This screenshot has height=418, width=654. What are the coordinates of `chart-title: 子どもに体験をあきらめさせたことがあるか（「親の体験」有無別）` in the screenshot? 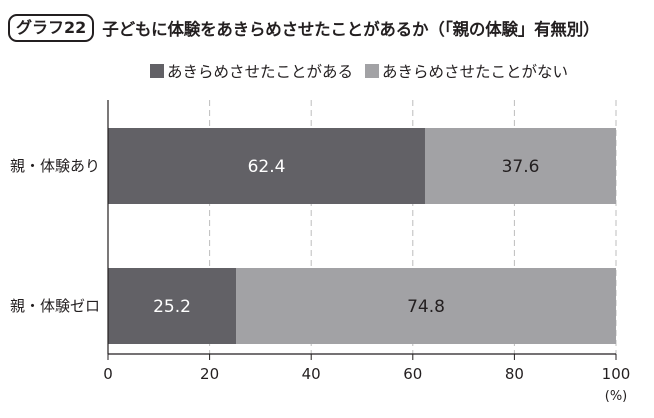 It's located at (351, 29).